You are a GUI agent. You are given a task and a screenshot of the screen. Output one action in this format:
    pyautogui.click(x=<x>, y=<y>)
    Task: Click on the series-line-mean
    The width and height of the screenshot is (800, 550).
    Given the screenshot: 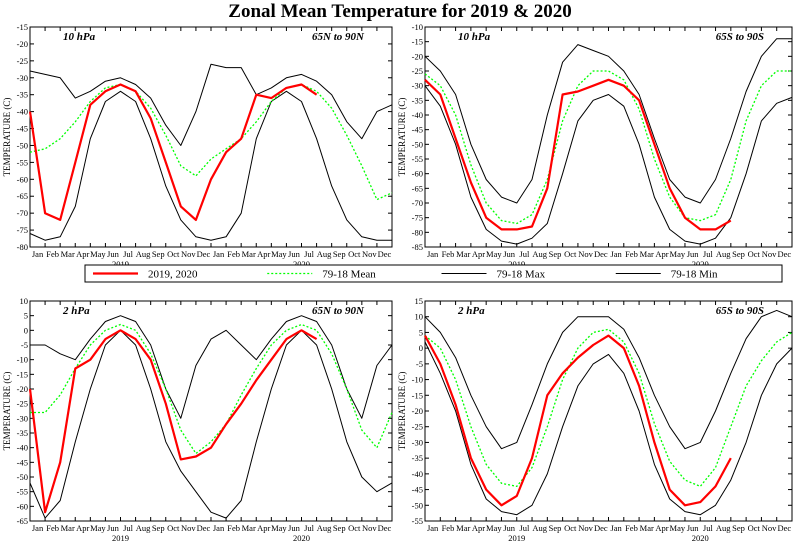 What is the action you would take?
    pyautogui.click(x=211, y=142)
    